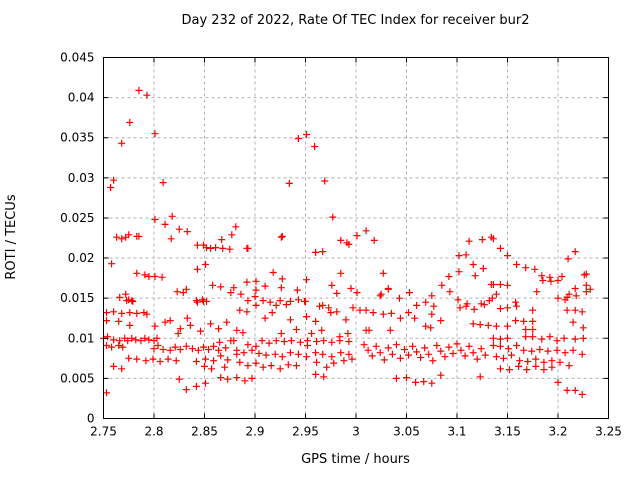  Describe the element at coordinates (204, 432) in the screenshot. I see `x-tick-label: 2.85` at that location.